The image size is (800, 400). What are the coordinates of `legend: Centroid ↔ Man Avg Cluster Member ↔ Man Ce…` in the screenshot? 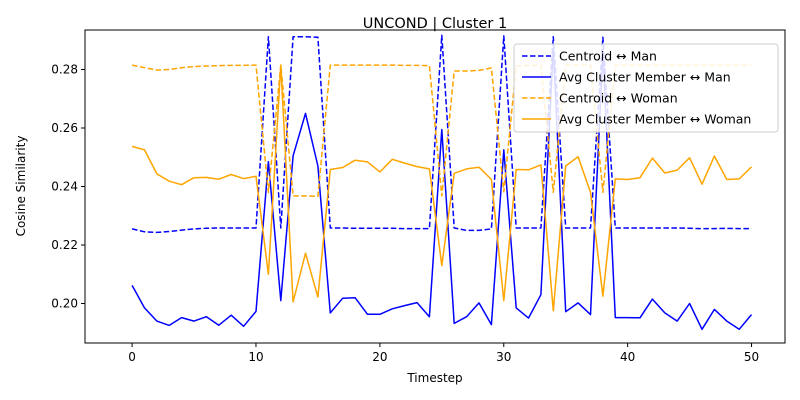 It's located at (646, 88).